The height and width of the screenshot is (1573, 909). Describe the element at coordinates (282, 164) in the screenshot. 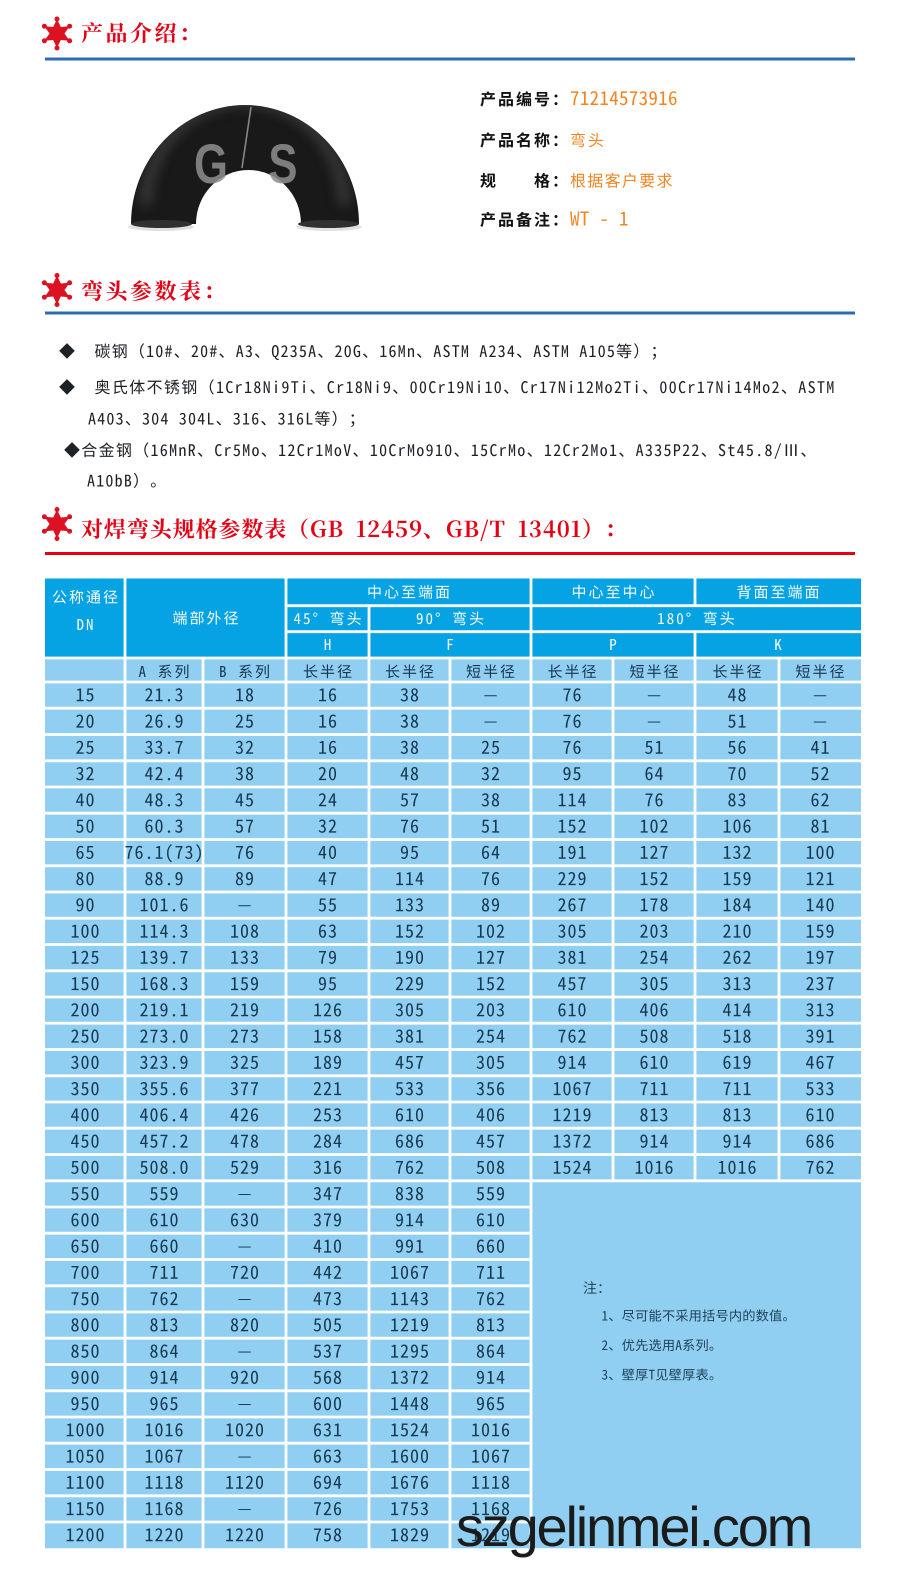

I see `svg-text: S` at that location.